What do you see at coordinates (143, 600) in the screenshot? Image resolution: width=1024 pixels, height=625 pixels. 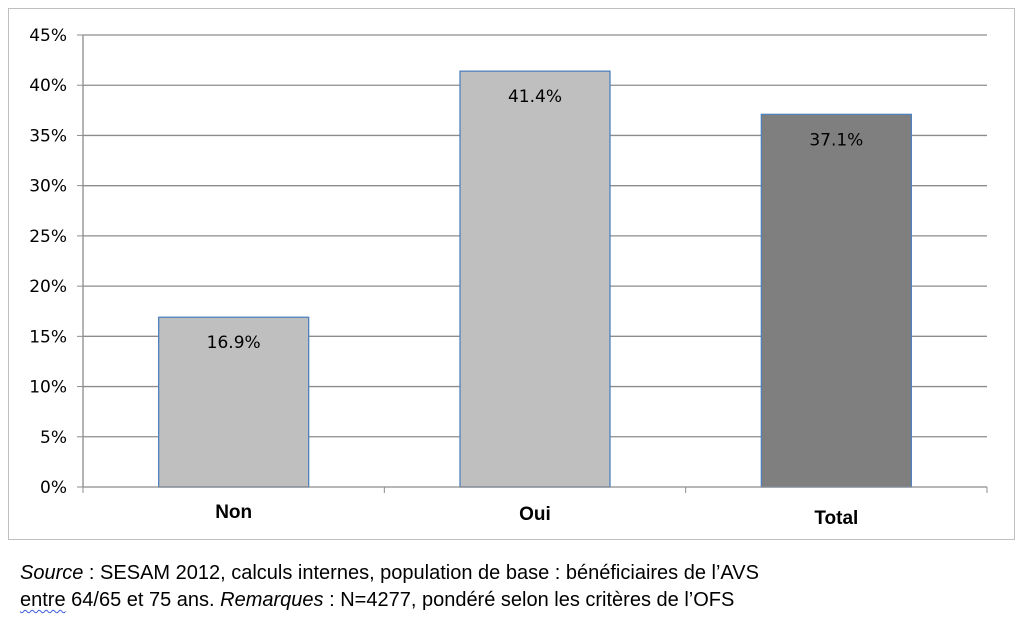 I see `caption-mid-text: 64/65 et 75 ans.` at bounding box center [143, 600].